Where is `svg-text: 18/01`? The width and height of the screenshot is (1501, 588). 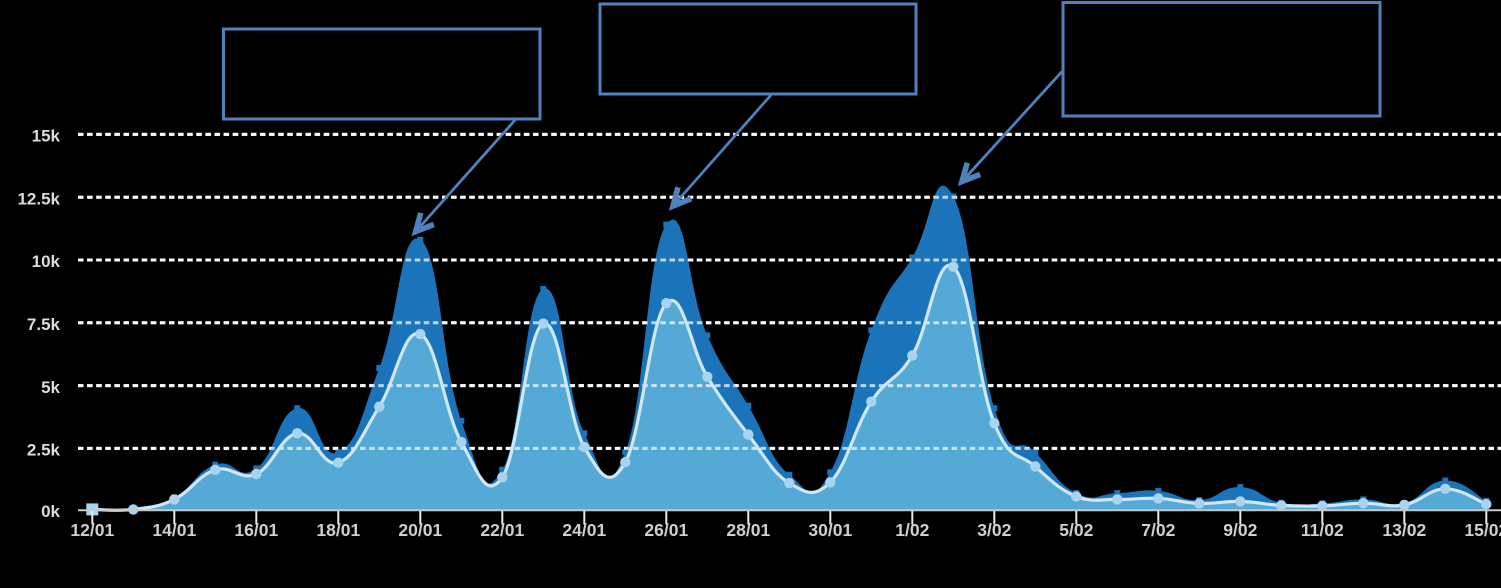
svg-text: 18/01 is located at coordinates (338, 530).